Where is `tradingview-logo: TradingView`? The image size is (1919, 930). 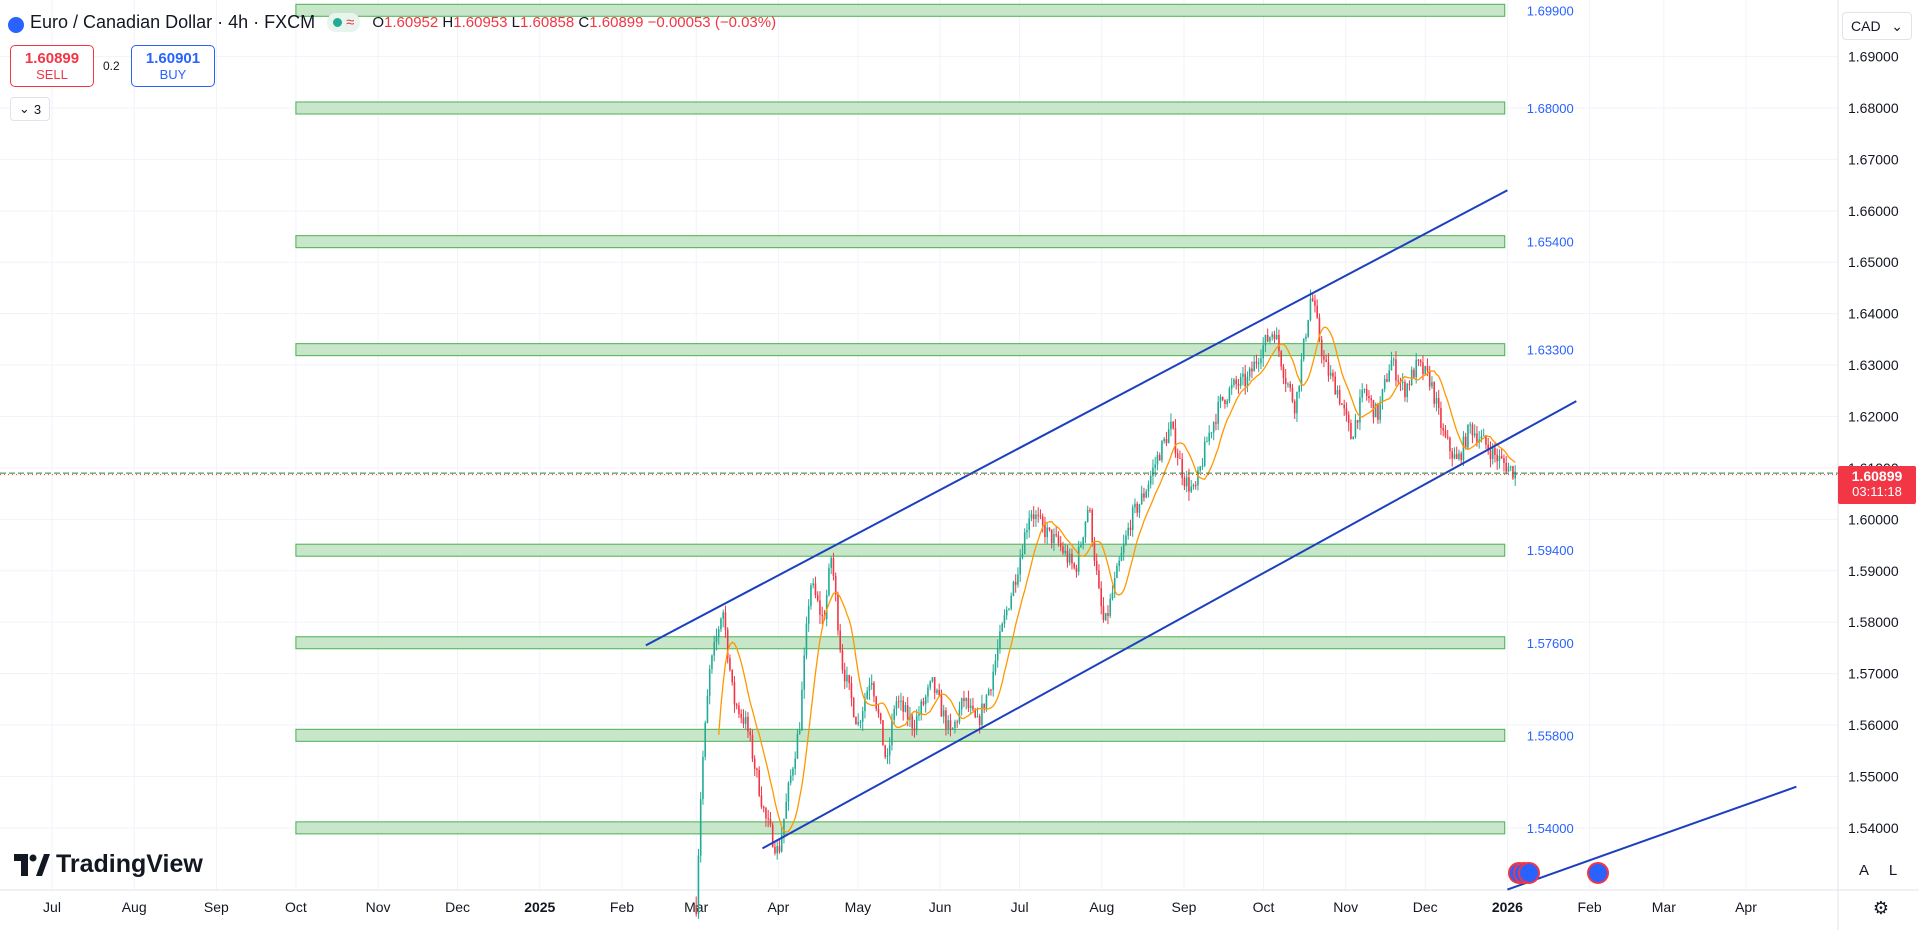 tradingview-logo: TradingView is located at coordinates (108, 864).